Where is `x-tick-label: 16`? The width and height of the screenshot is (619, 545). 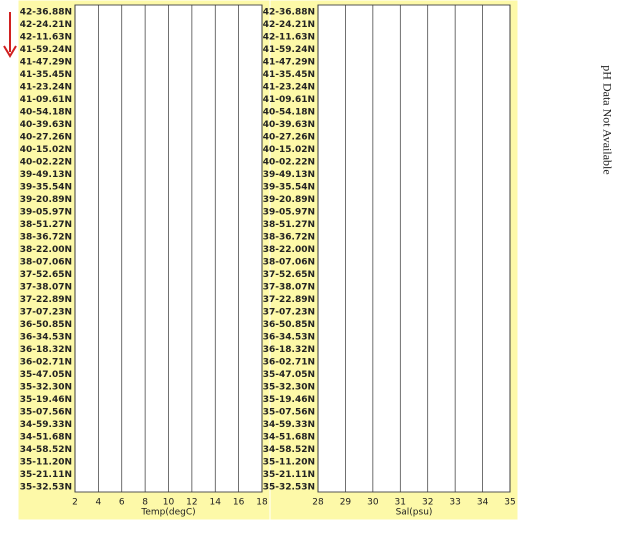 x-tick-label: 16 is located at coordinates (239, 503).